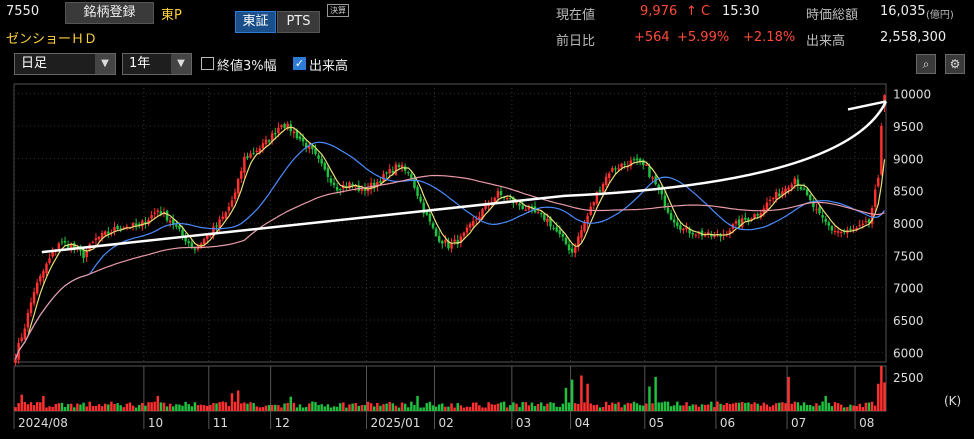 The height and width of the screenshot is (439, 974). I want to click on trend-arrow-head, so click(867, 105).